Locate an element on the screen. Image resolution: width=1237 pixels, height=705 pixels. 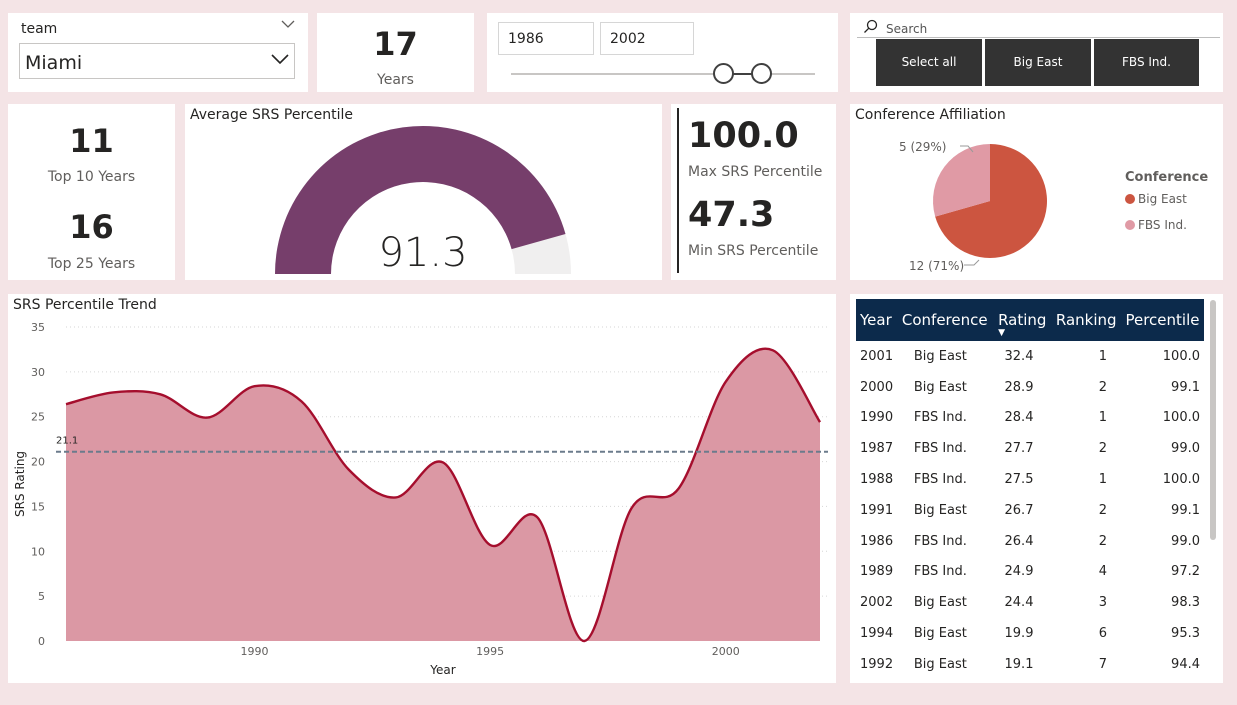
y-tick-label: 35 is located at coordinates (38, 327).